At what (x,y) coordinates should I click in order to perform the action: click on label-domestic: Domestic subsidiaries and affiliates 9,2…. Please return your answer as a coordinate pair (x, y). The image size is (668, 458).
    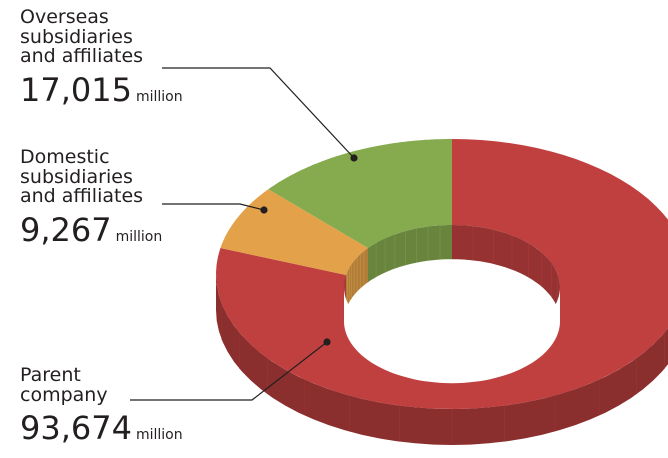
    Looking at the image, I should click on (91, 200).